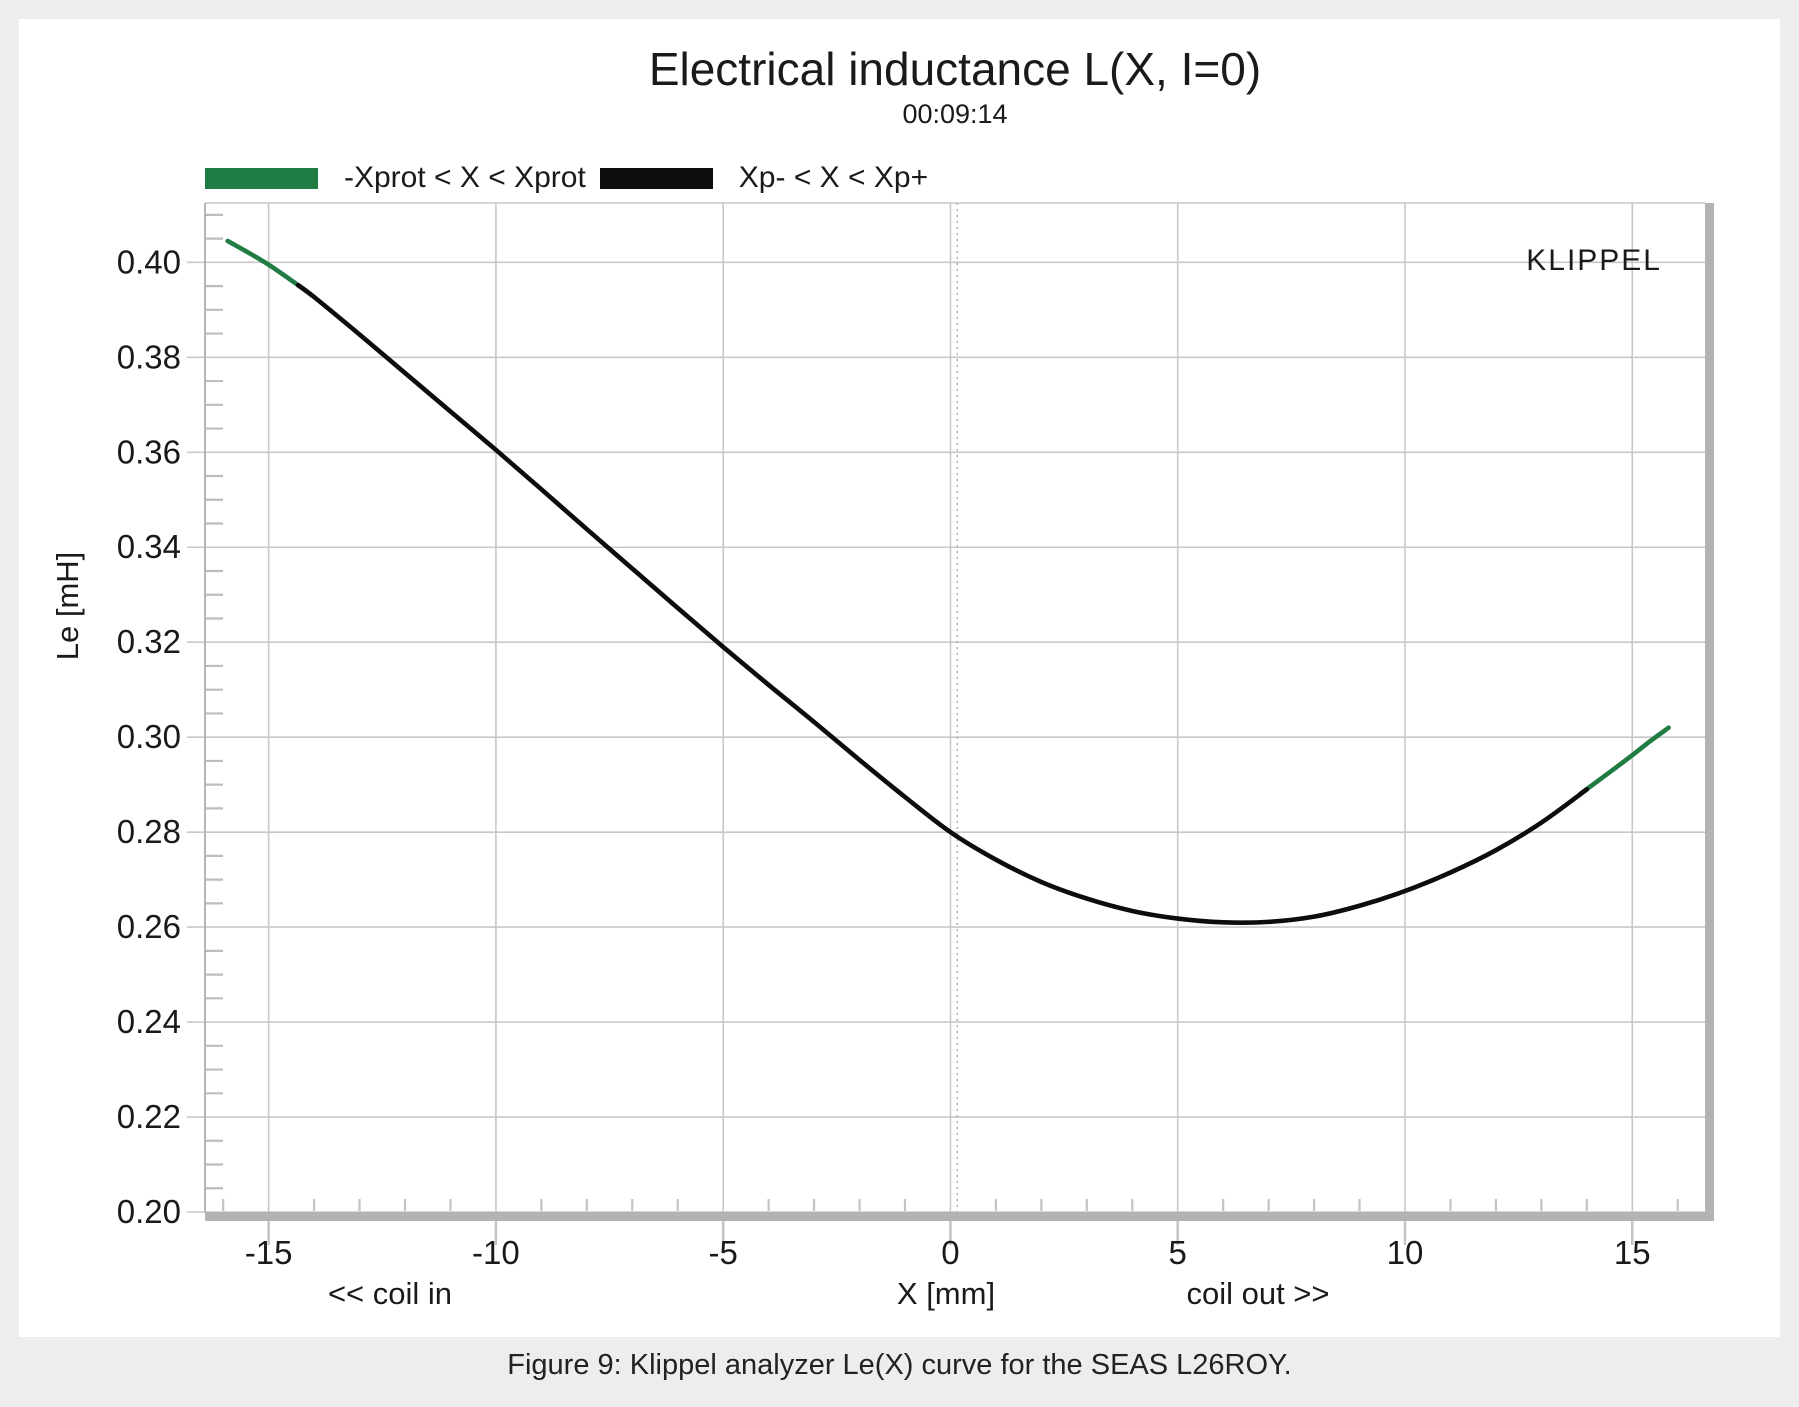  I want to click on x-axis-bar, so click(959, 1216).